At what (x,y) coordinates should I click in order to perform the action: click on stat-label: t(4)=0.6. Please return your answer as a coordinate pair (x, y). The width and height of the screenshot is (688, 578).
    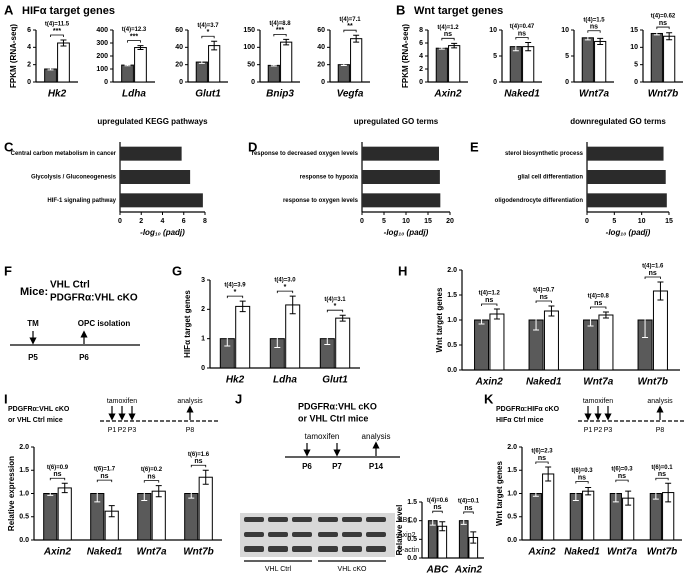
    Looking at the image, I should click on (438, 501).